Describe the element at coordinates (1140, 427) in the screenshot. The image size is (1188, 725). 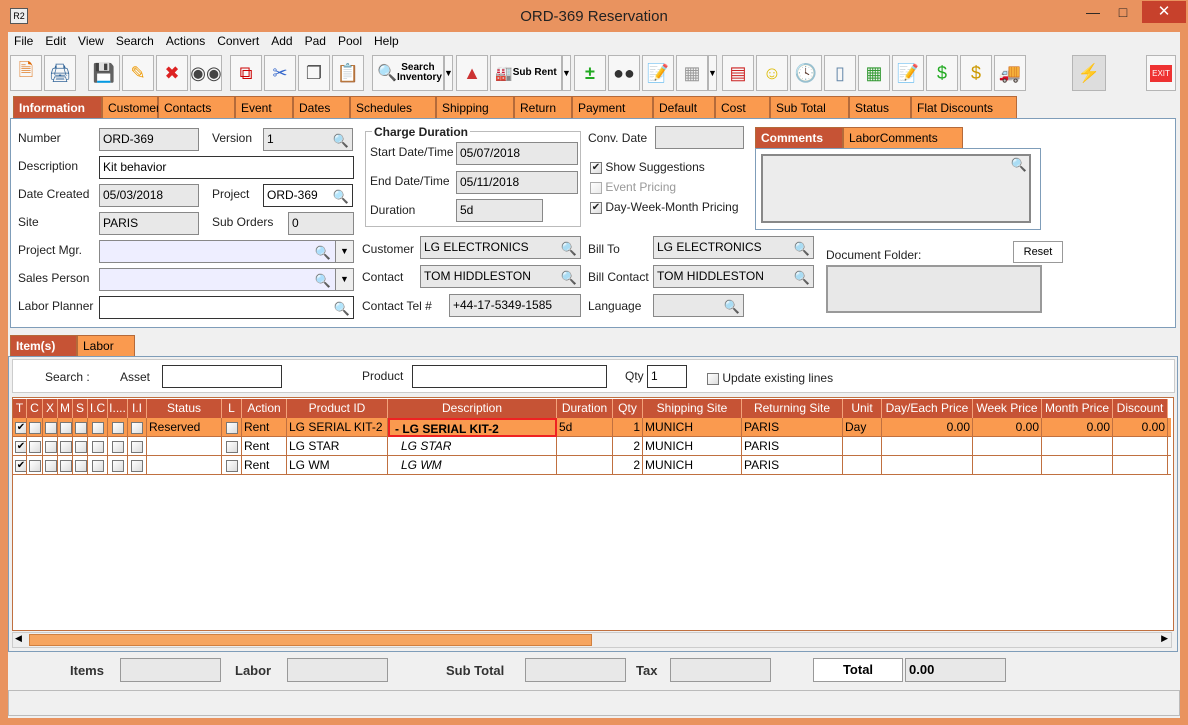
I see `cell-discount: 0.00` at that location.